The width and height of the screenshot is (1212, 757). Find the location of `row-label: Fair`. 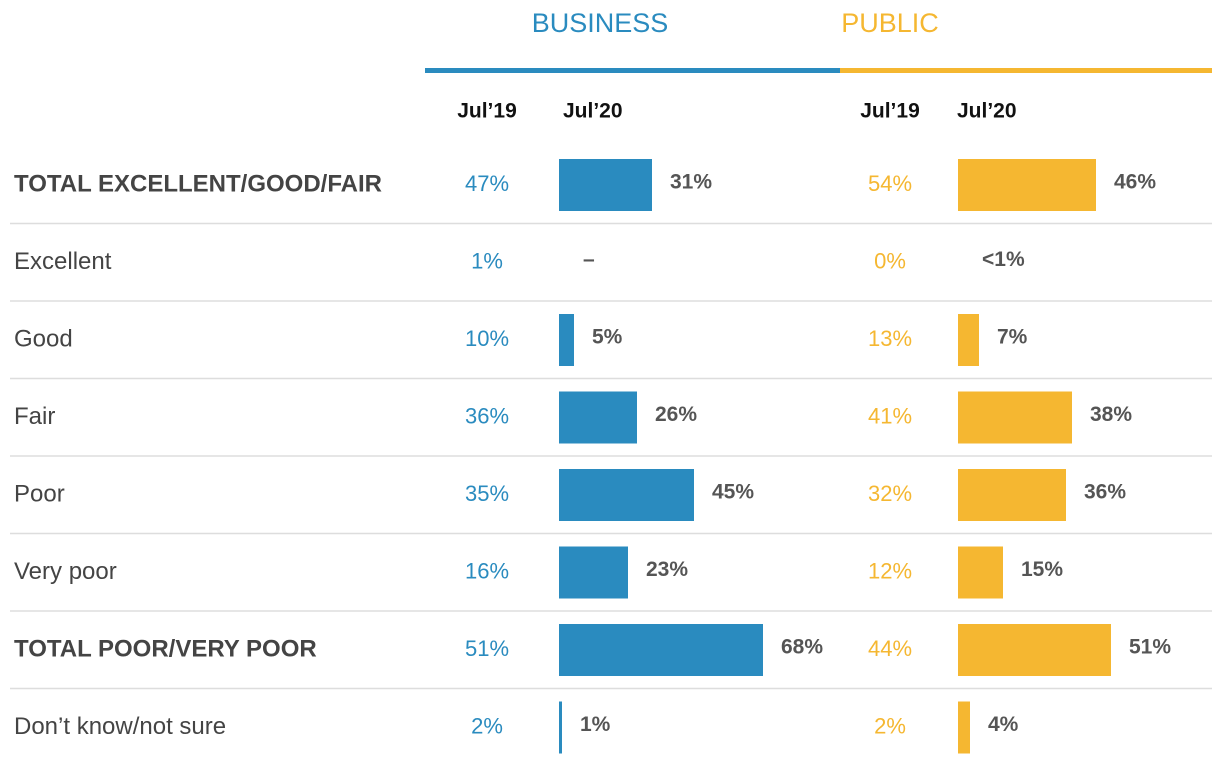

row-label: Fair is located at coordinates (34, 416).